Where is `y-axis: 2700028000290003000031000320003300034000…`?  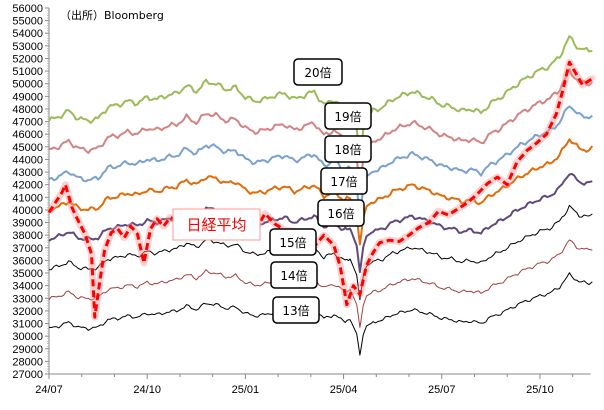 y-axis: 2700028000290003000031000320003300034000… is located at coordinates (31, 192).